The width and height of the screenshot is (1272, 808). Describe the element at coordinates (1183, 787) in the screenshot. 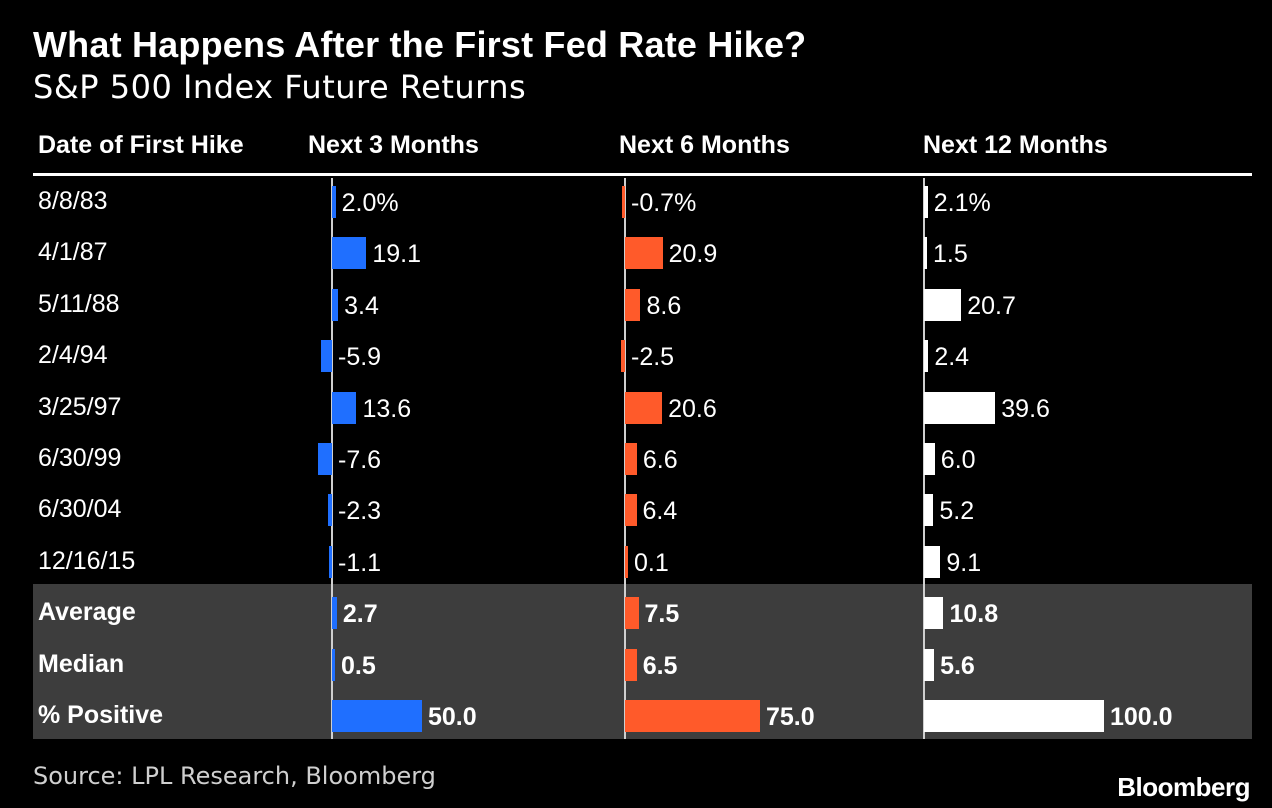

I see `bloomberg-logo: Bloomberg` at that location.